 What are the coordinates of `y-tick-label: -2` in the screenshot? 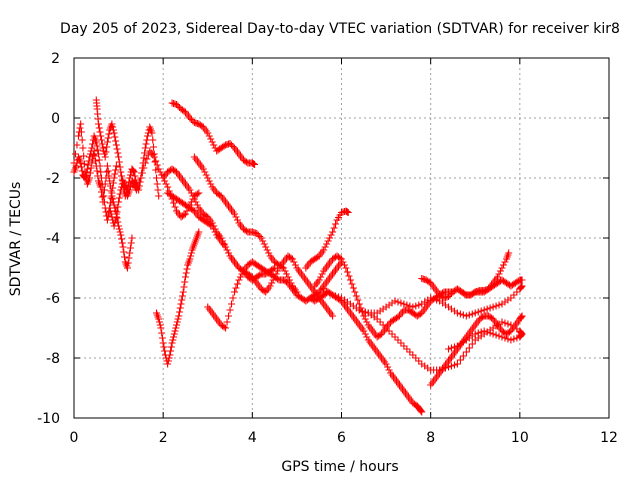 It's located at (53, 179).